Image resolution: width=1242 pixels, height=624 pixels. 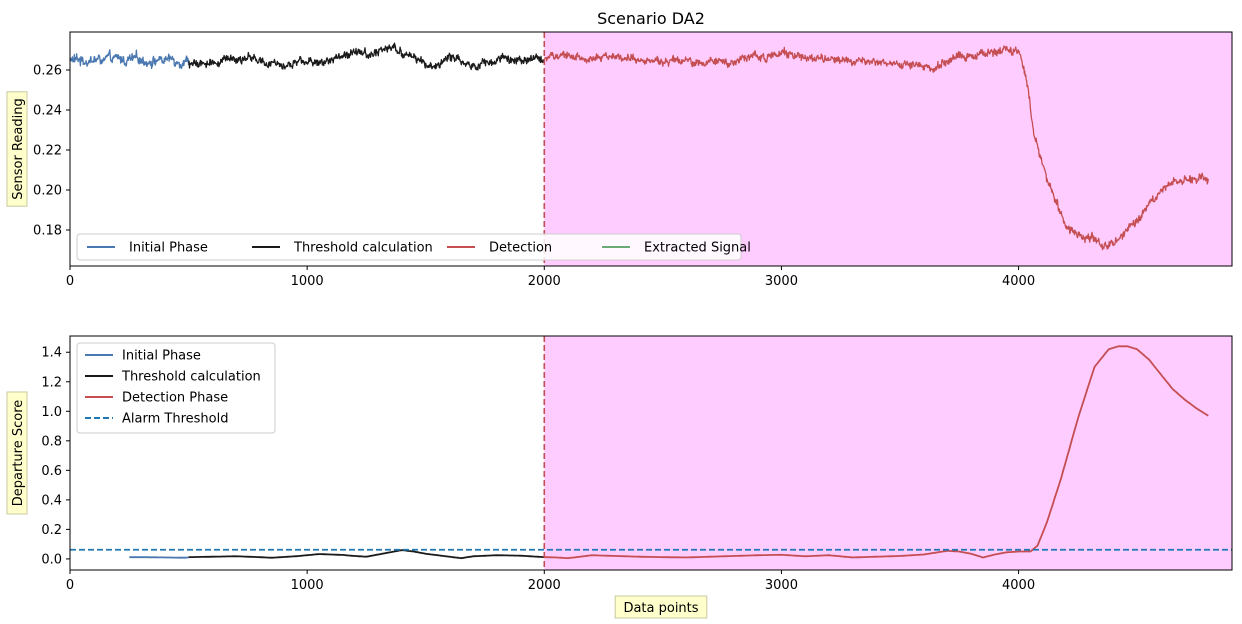 I want to click on y-tick-label: 1.0, so click(x=51, y=412).